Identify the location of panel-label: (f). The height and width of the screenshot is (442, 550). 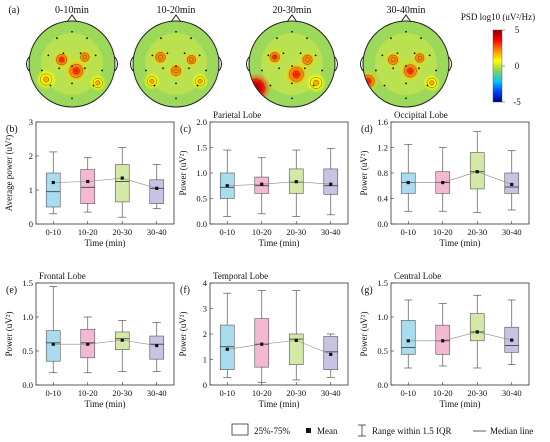
(185, 290).